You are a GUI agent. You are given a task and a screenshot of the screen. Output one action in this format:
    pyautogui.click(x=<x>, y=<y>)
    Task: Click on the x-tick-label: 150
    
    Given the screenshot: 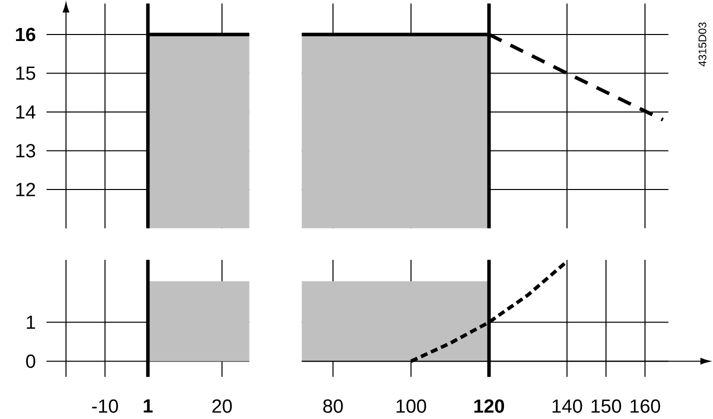 What is the action you would take?
    pyautogui.click(x=607, y=406)
    